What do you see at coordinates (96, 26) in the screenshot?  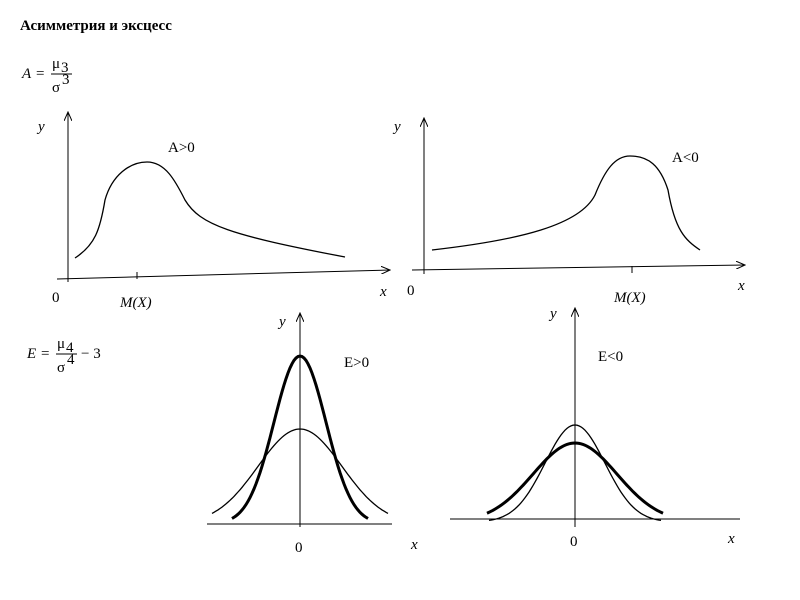 I see `title: Асимметрия и эксцесс` at bounding box center [96, 26].